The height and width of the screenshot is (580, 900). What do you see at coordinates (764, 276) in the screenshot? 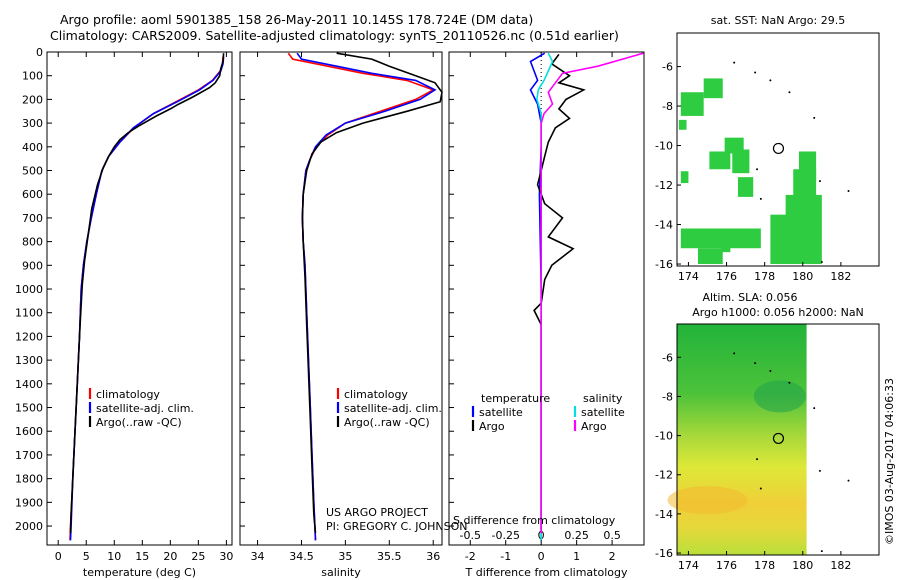
I see `sst-map-x-tick-label: 178` at bounding box center [764, 276].